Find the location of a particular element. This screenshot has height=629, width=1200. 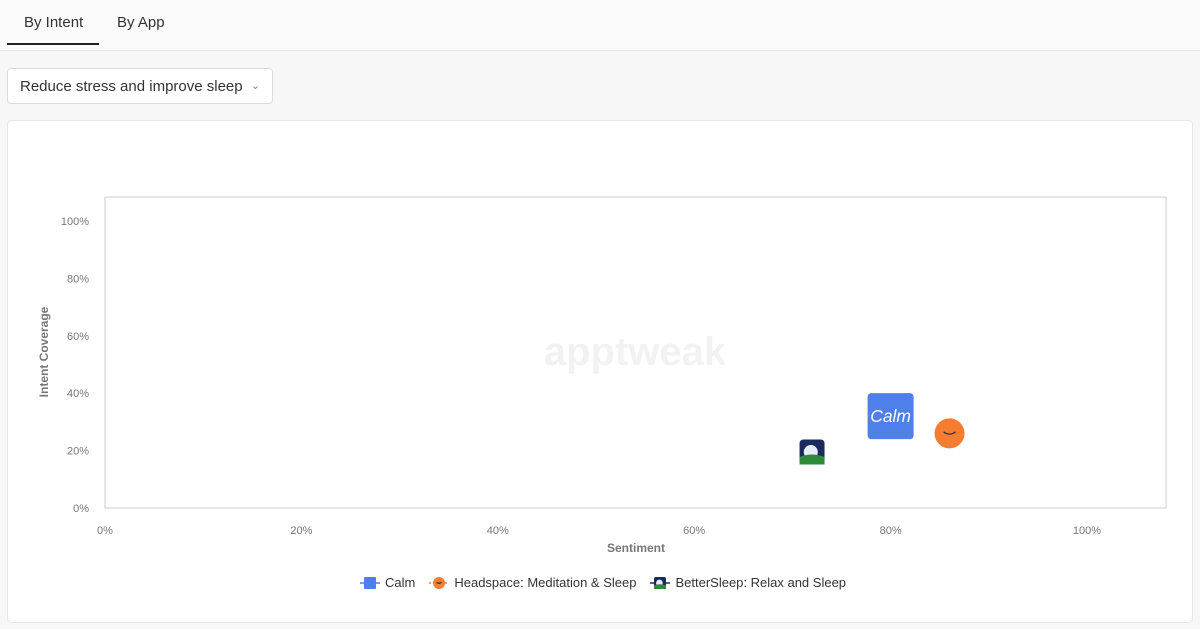

tab-by-intent: By Intent is located at coordinates (53, 29).